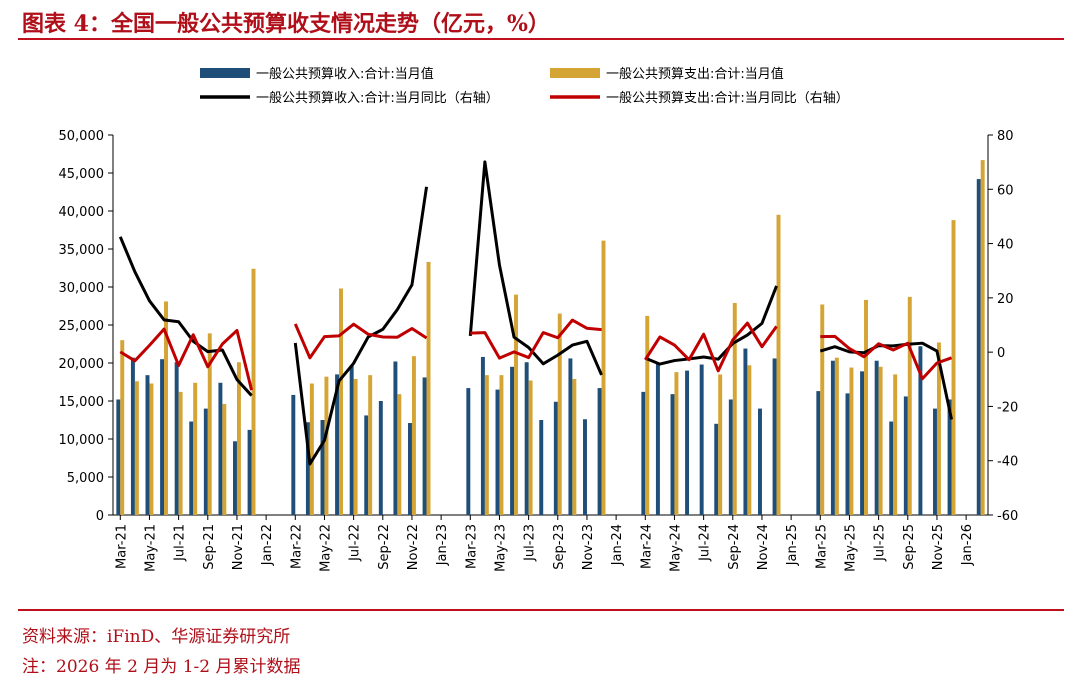 The width and height of the screenshot is (1080, 684). Describe the element at coordinates (121, 546) in the screenshot. I see `x-tick-label: Mar-21` at that location.